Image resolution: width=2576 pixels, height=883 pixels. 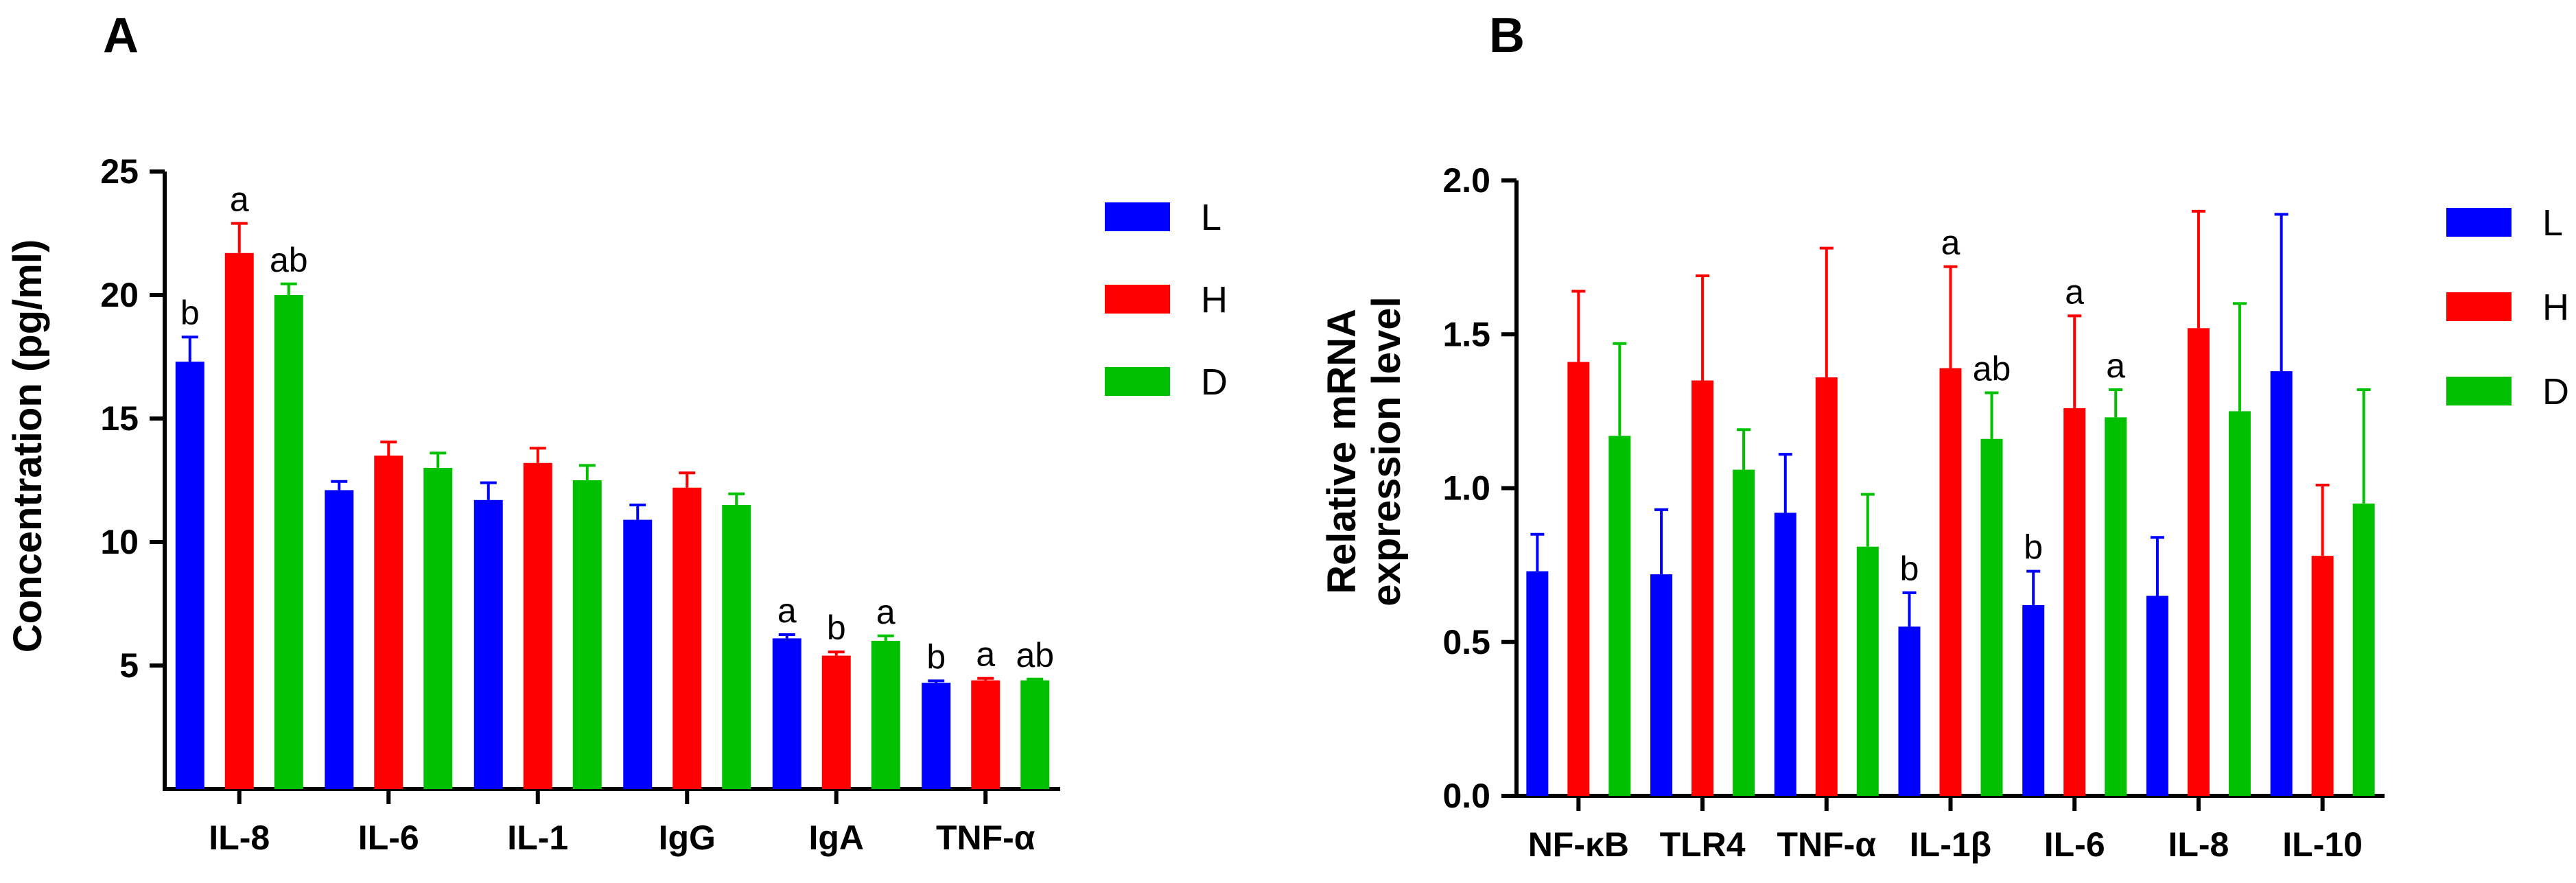 What do you see at coordinates (885, 715) in the screenshot?
I see `bar-D-IgA` at bounding box center [885, 715].